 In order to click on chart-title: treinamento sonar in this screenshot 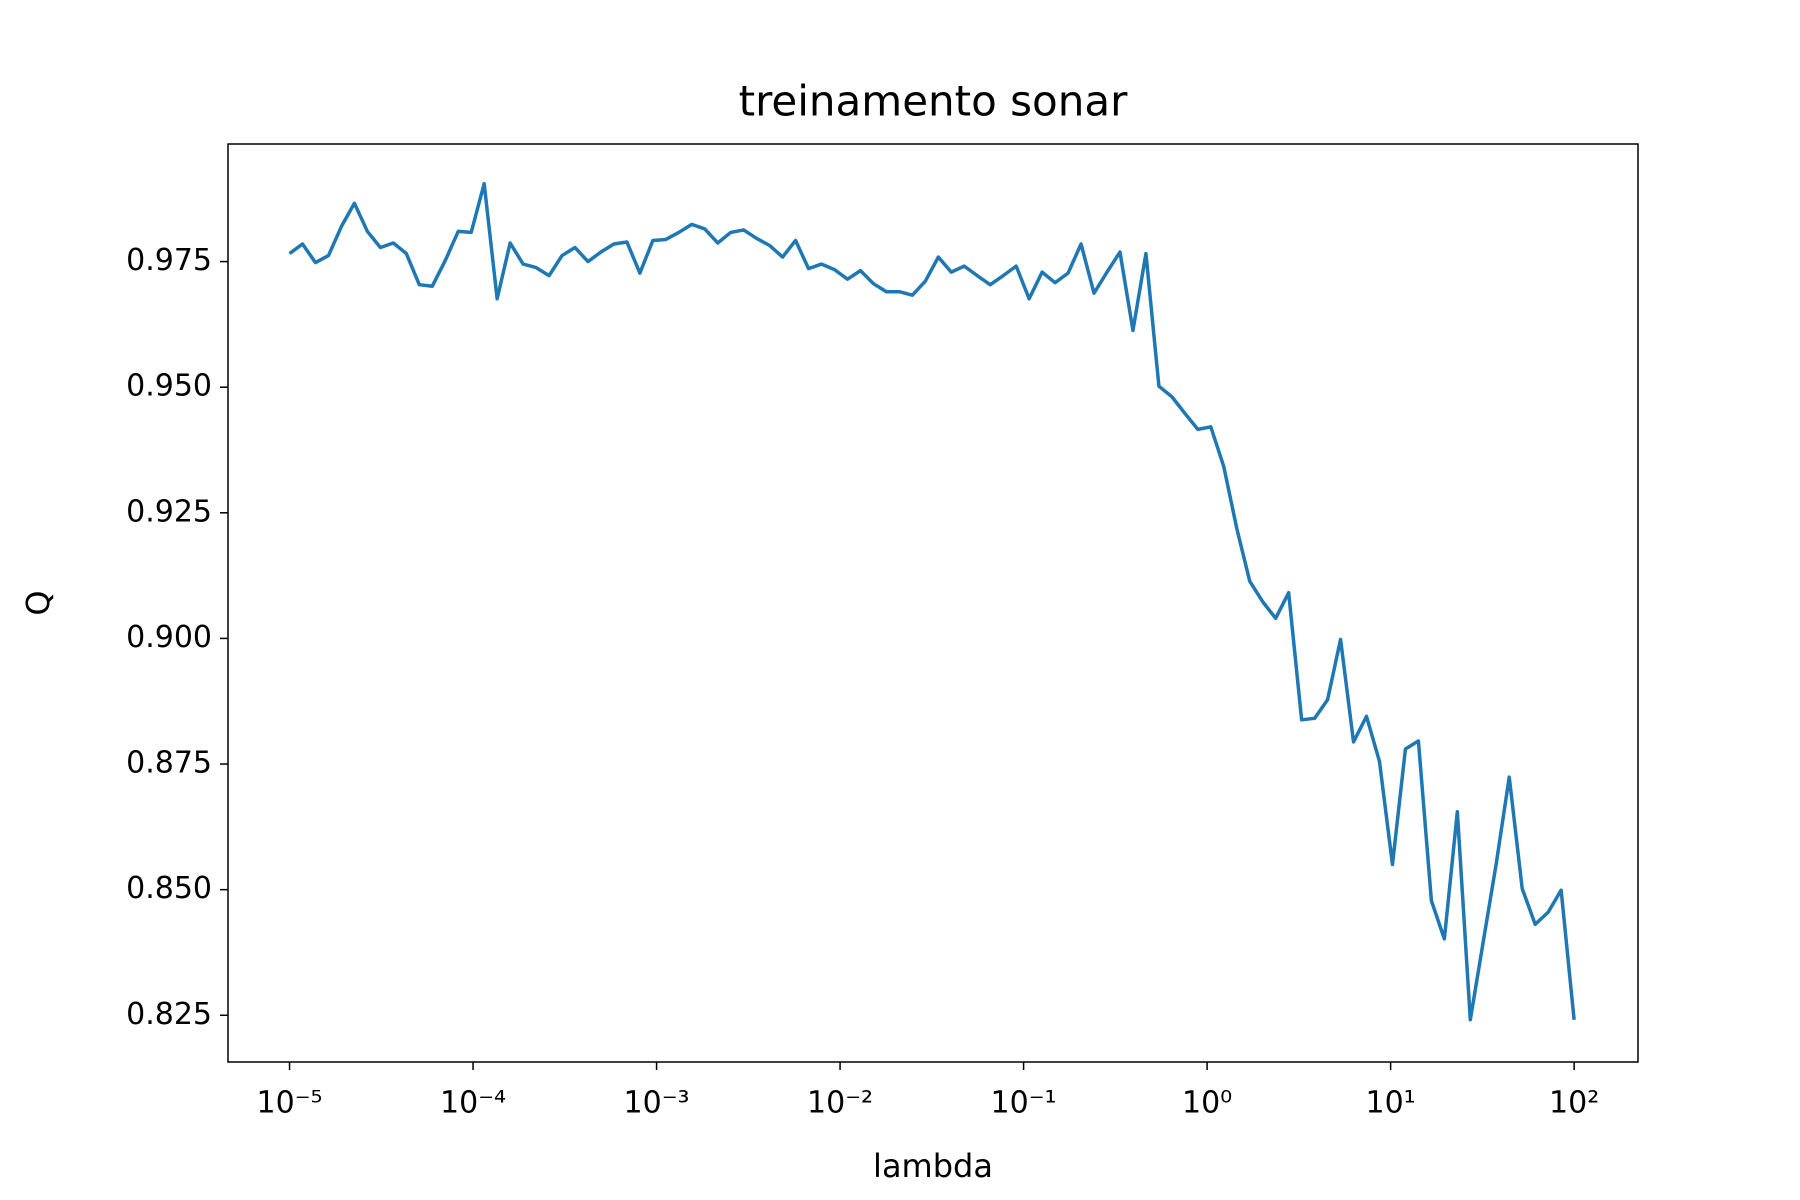, I will do `click(933, 101)`.